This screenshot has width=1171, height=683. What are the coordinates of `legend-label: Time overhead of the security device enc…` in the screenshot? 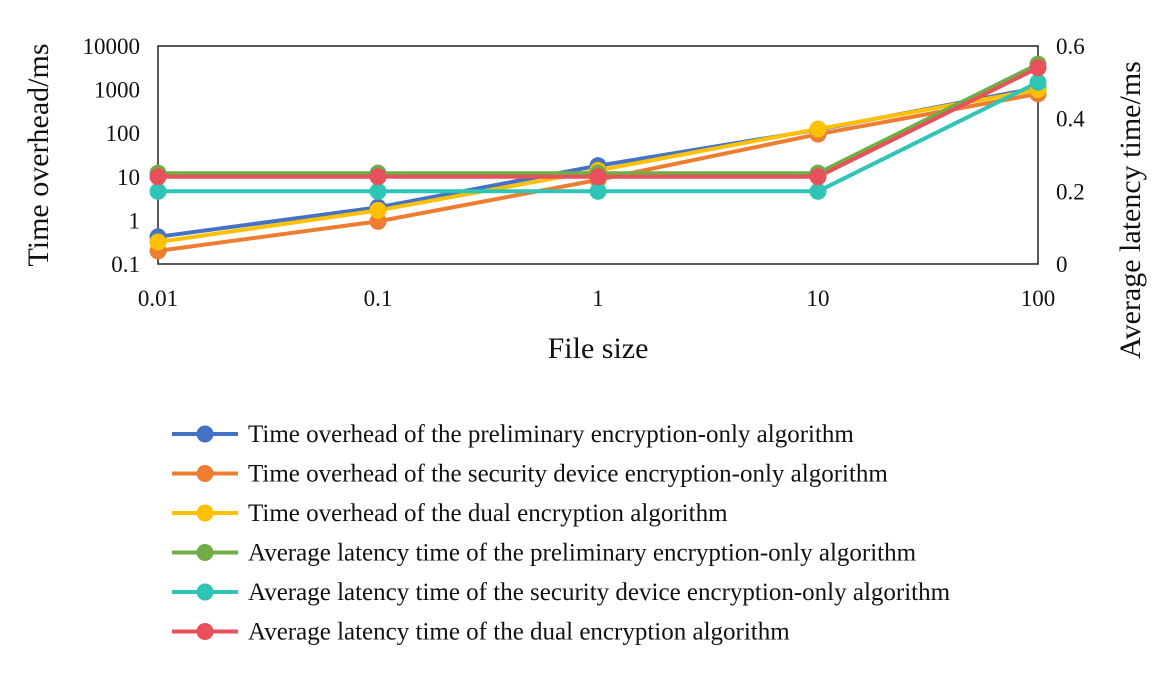 It's located at (568, 474).